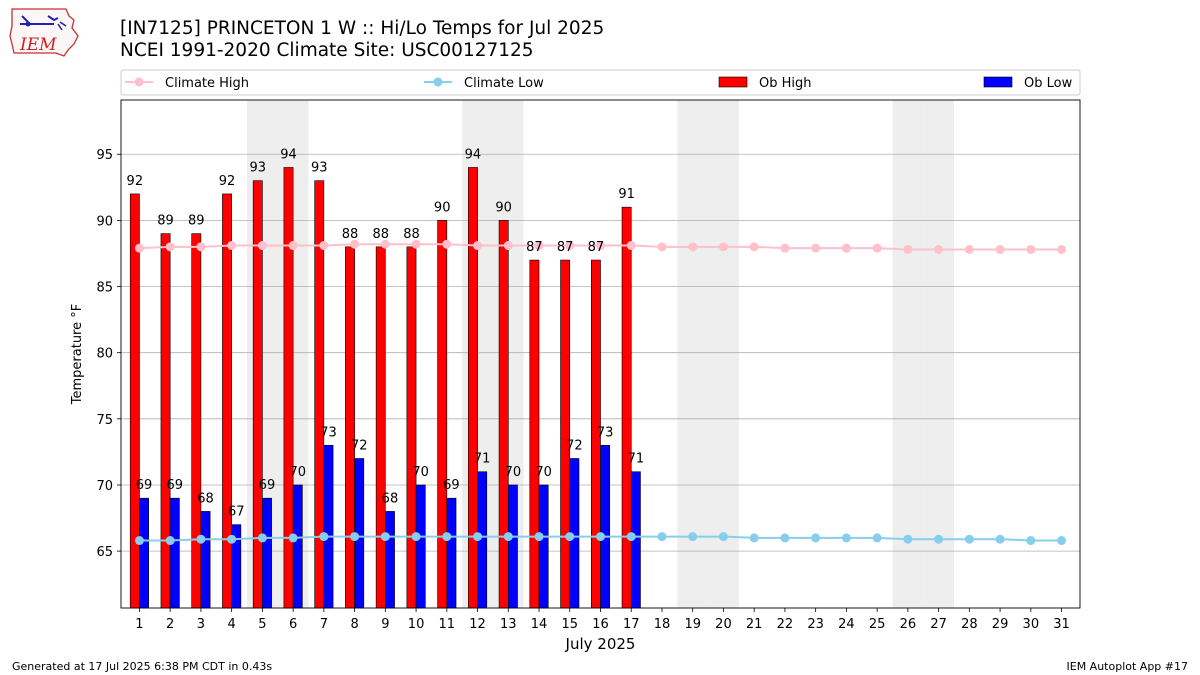 The width and height of the screenshot is (1200, 675). Describe the element at coordinates (785, 83) in the screenshot. I see `ob-high-legend-label: Ob High` at that location.